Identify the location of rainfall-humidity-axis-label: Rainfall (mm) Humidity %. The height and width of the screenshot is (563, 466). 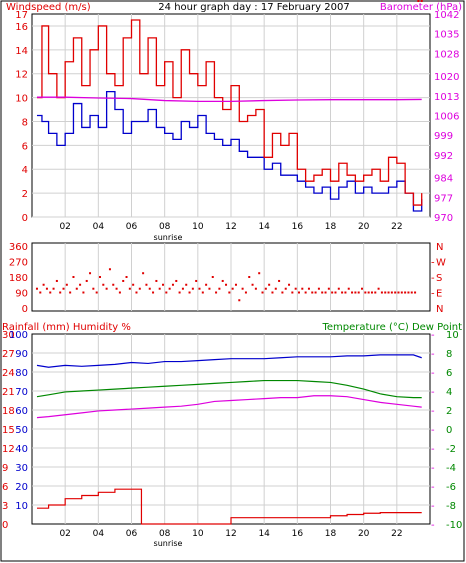
(66, 327).